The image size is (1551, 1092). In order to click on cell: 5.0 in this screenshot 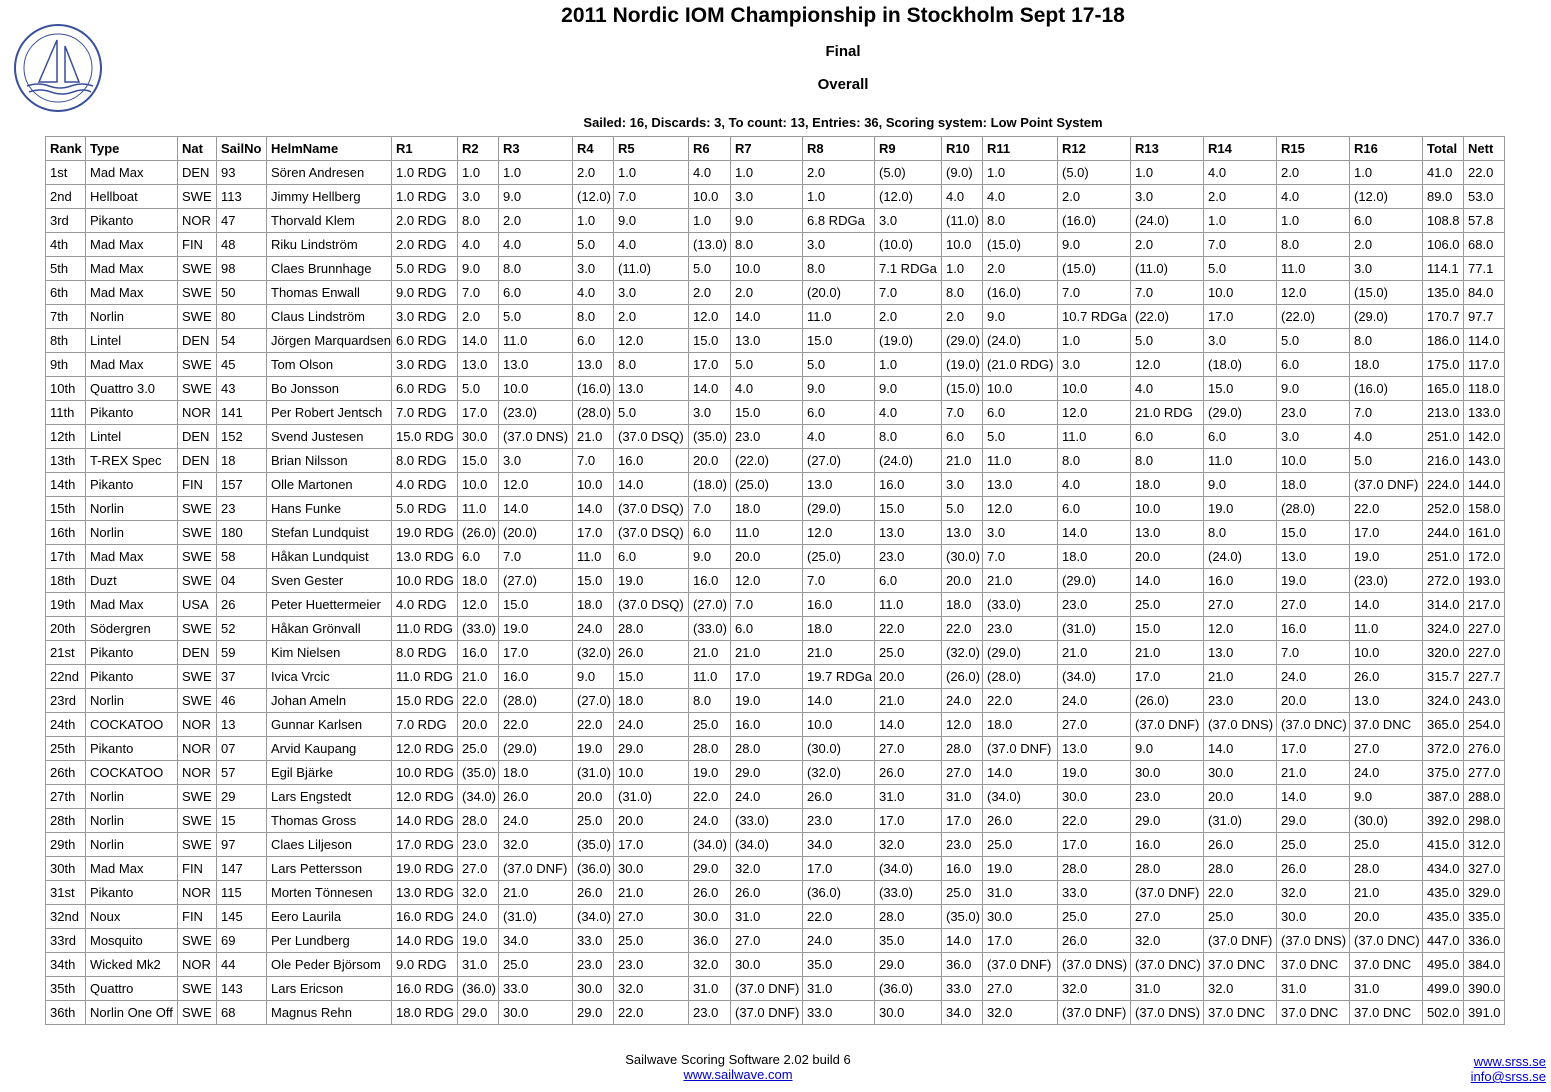, I will do `click(593, 244)`.